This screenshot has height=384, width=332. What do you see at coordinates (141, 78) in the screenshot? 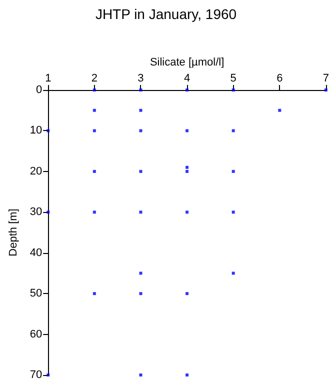
I see `x-tick-label: 3` at bounding box center [141, 78].